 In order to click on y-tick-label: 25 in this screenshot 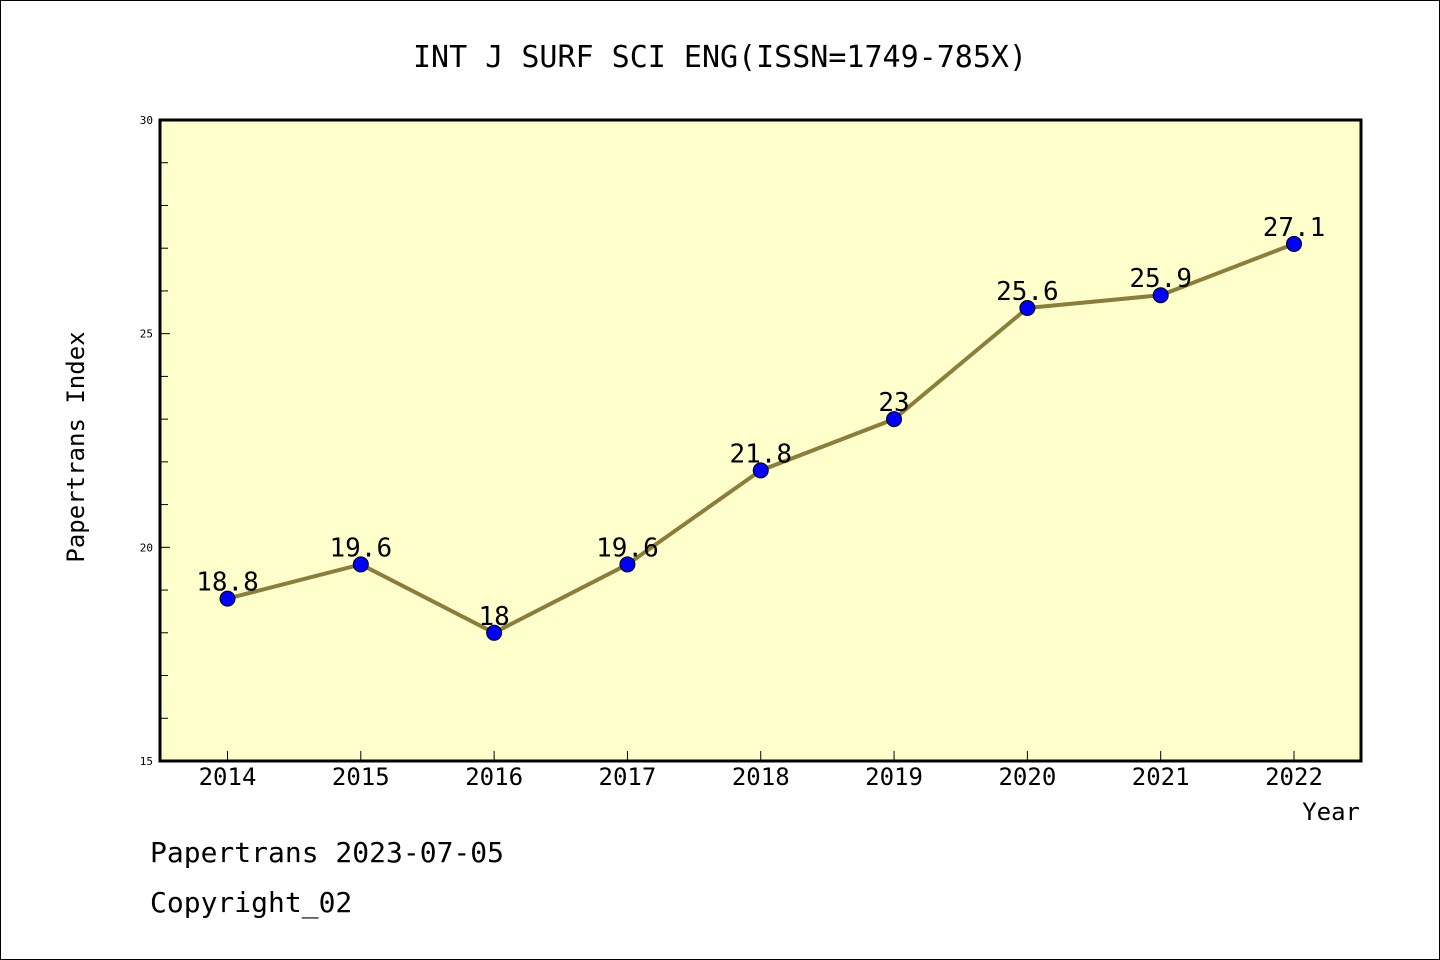, I will do `click(146, 334)`.